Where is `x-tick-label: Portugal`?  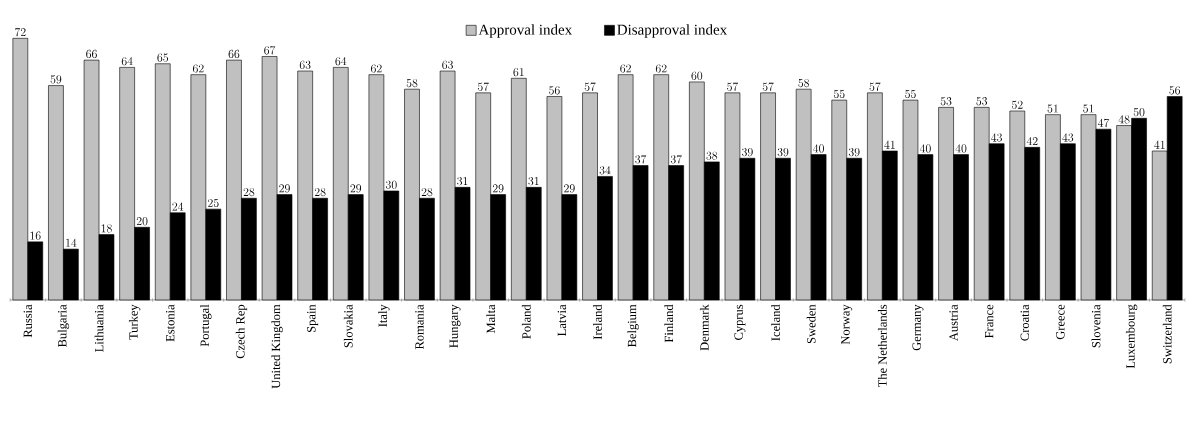
x-tick-label: Portugal is located at coordinates (206, 325).